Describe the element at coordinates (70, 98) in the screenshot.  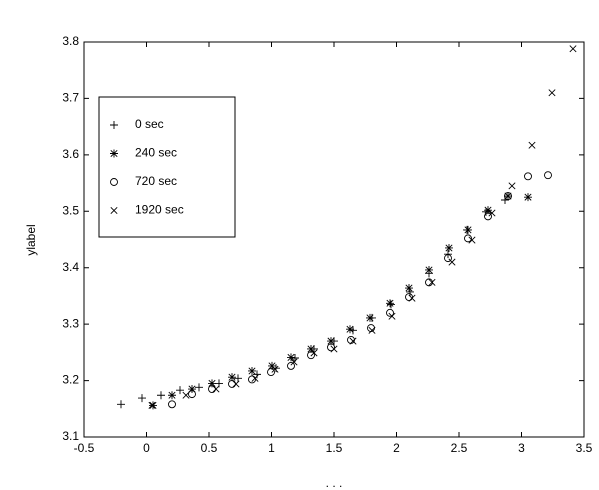
I see `y-tick-label: 3.7` at that location.